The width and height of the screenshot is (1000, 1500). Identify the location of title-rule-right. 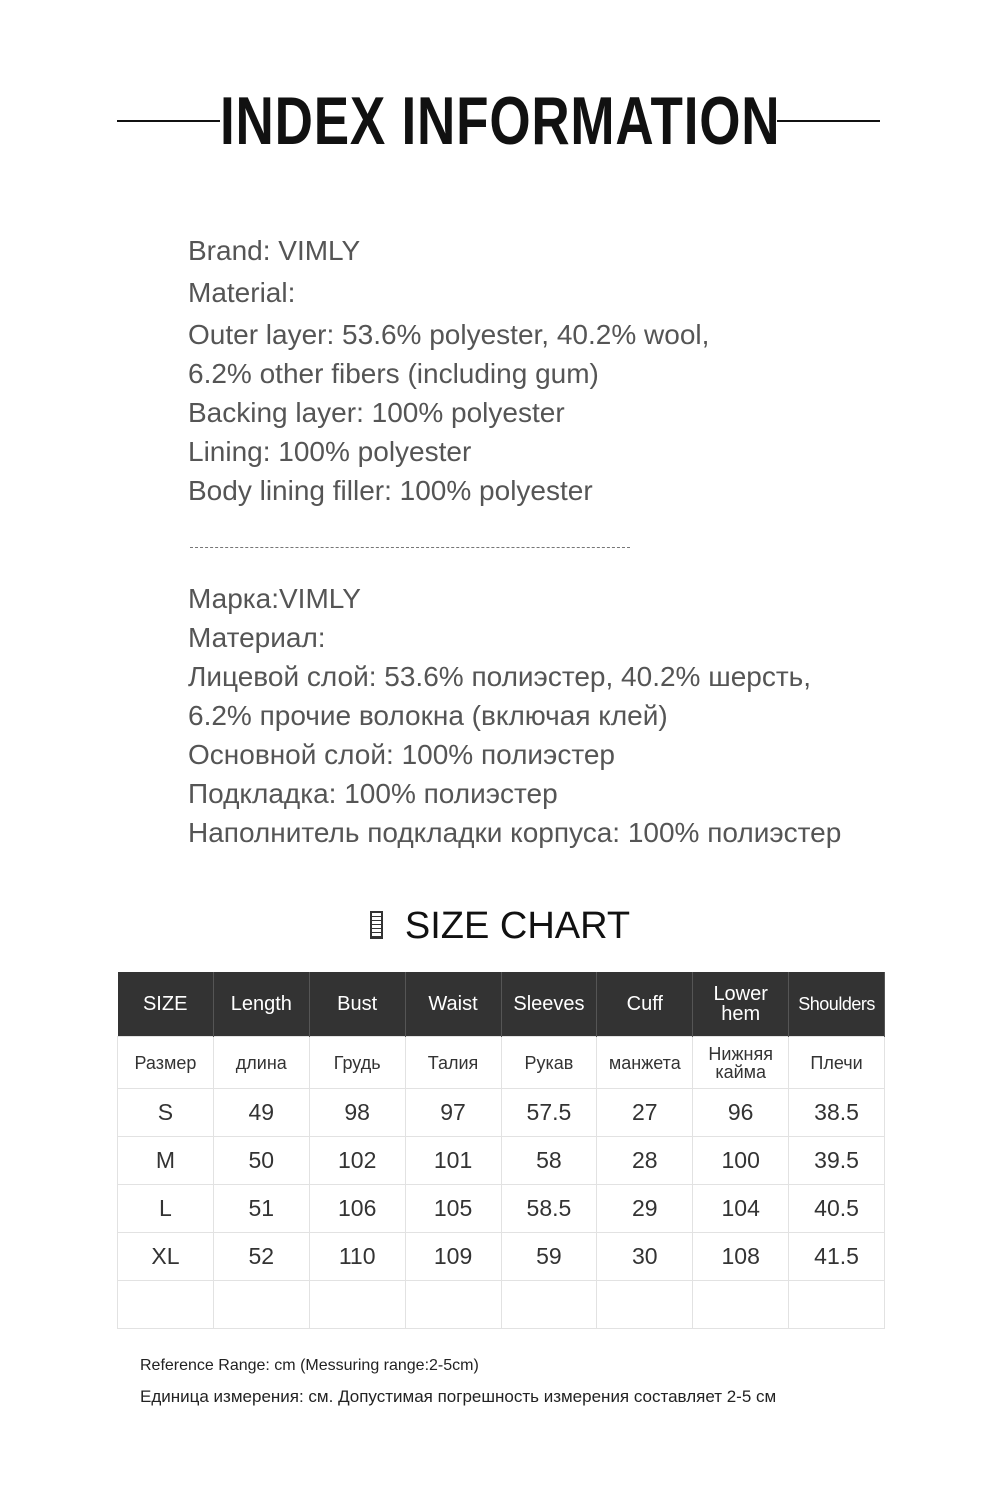
(828, 121).